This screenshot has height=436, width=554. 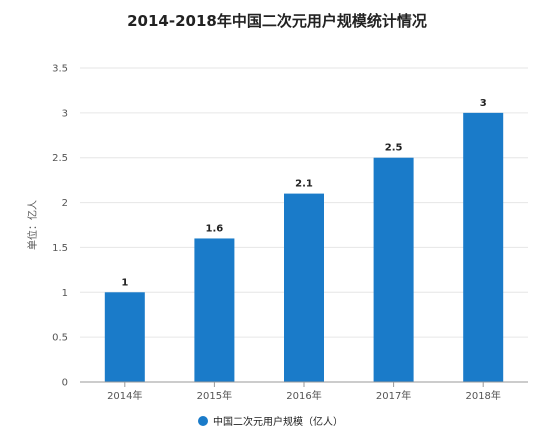 I want to click on legend-label: 中国二次元用户规模（亿人）, so click(x=278, y=421).